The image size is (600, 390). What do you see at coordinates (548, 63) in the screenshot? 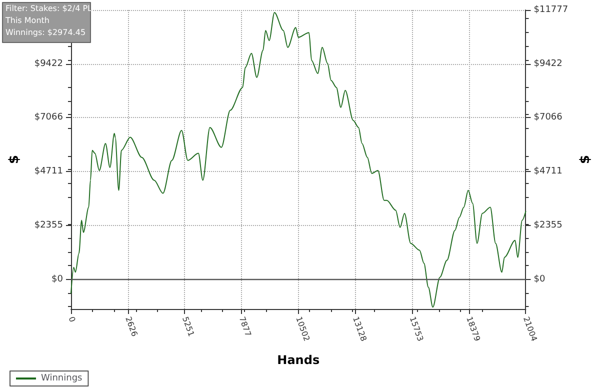
I see `y2-tick-label: $9422` at bounding box center [548, 63].